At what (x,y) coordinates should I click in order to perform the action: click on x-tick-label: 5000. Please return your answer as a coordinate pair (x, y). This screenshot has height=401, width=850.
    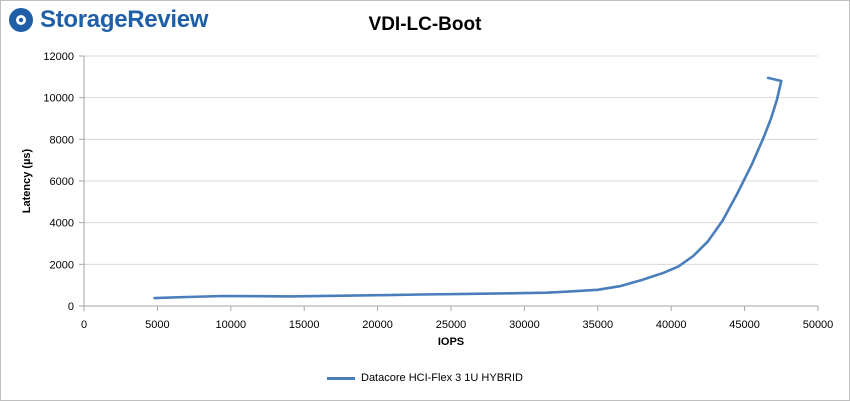
    Looking at the image, I should click on (157, 325).